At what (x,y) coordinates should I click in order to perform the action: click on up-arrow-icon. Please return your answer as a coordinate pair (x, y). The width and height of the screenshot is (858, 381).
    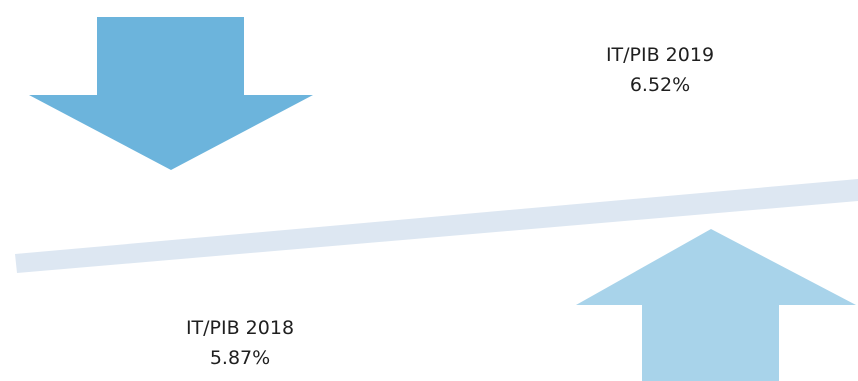
    Looking at the image, I should click on (716, 305).